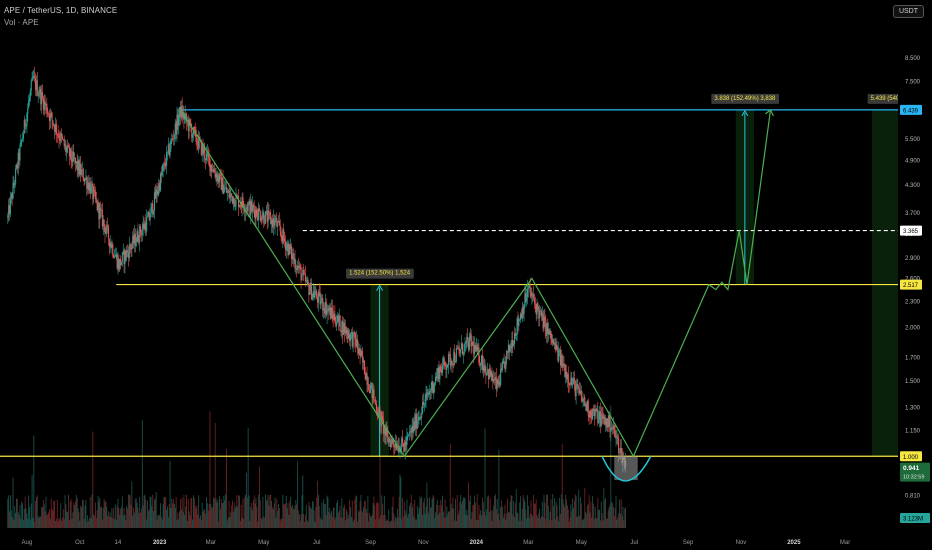 This screenshot has height=550, width=932. What do you see at coordinates (911, 232) in the screenshot?
I see `level-tag-dashed-target: 3.365` at bounding box center [911, 232].